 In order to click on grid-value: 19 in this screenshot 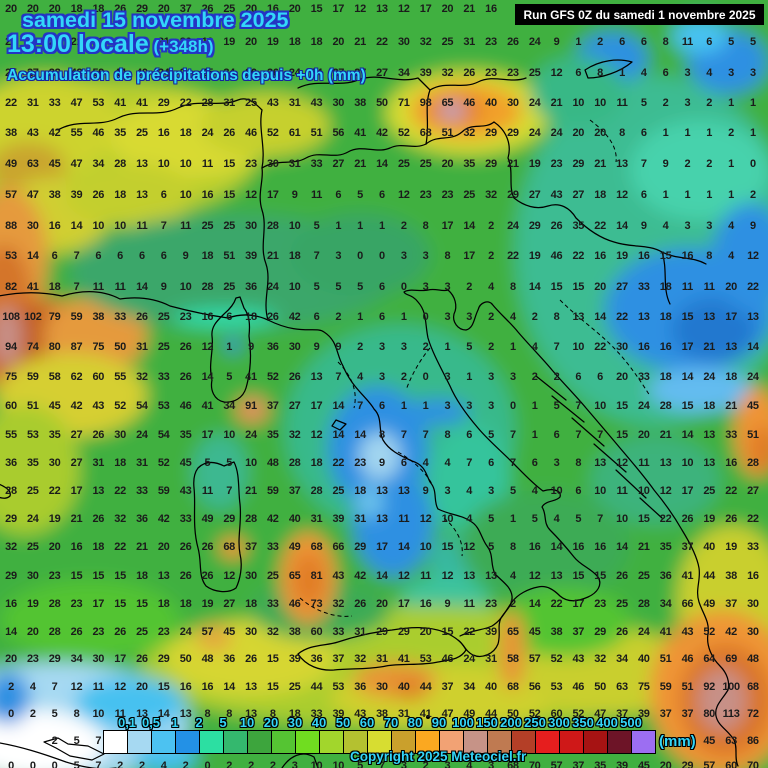, I will do `click(272, 42)`.